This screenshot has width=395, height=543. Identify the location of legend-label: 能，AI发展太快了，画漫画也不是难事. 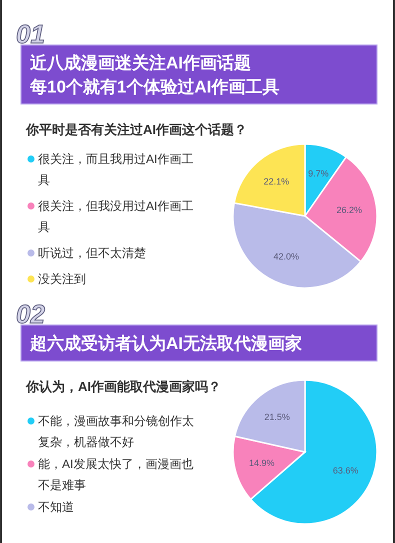
(116, 474).